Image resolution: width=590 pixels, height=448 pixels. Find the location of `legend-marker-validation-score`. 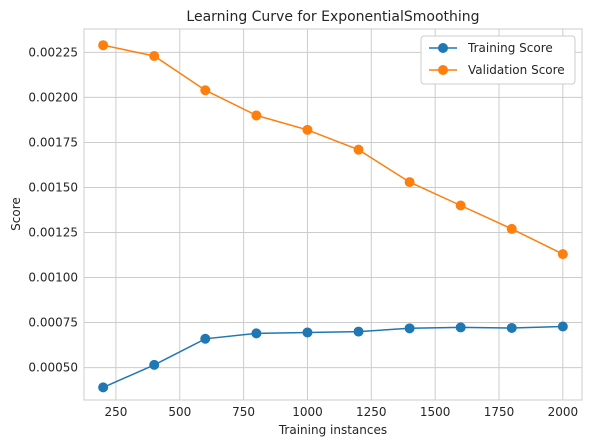

legend-marker-validation-score is located at coordinates (443, 70).